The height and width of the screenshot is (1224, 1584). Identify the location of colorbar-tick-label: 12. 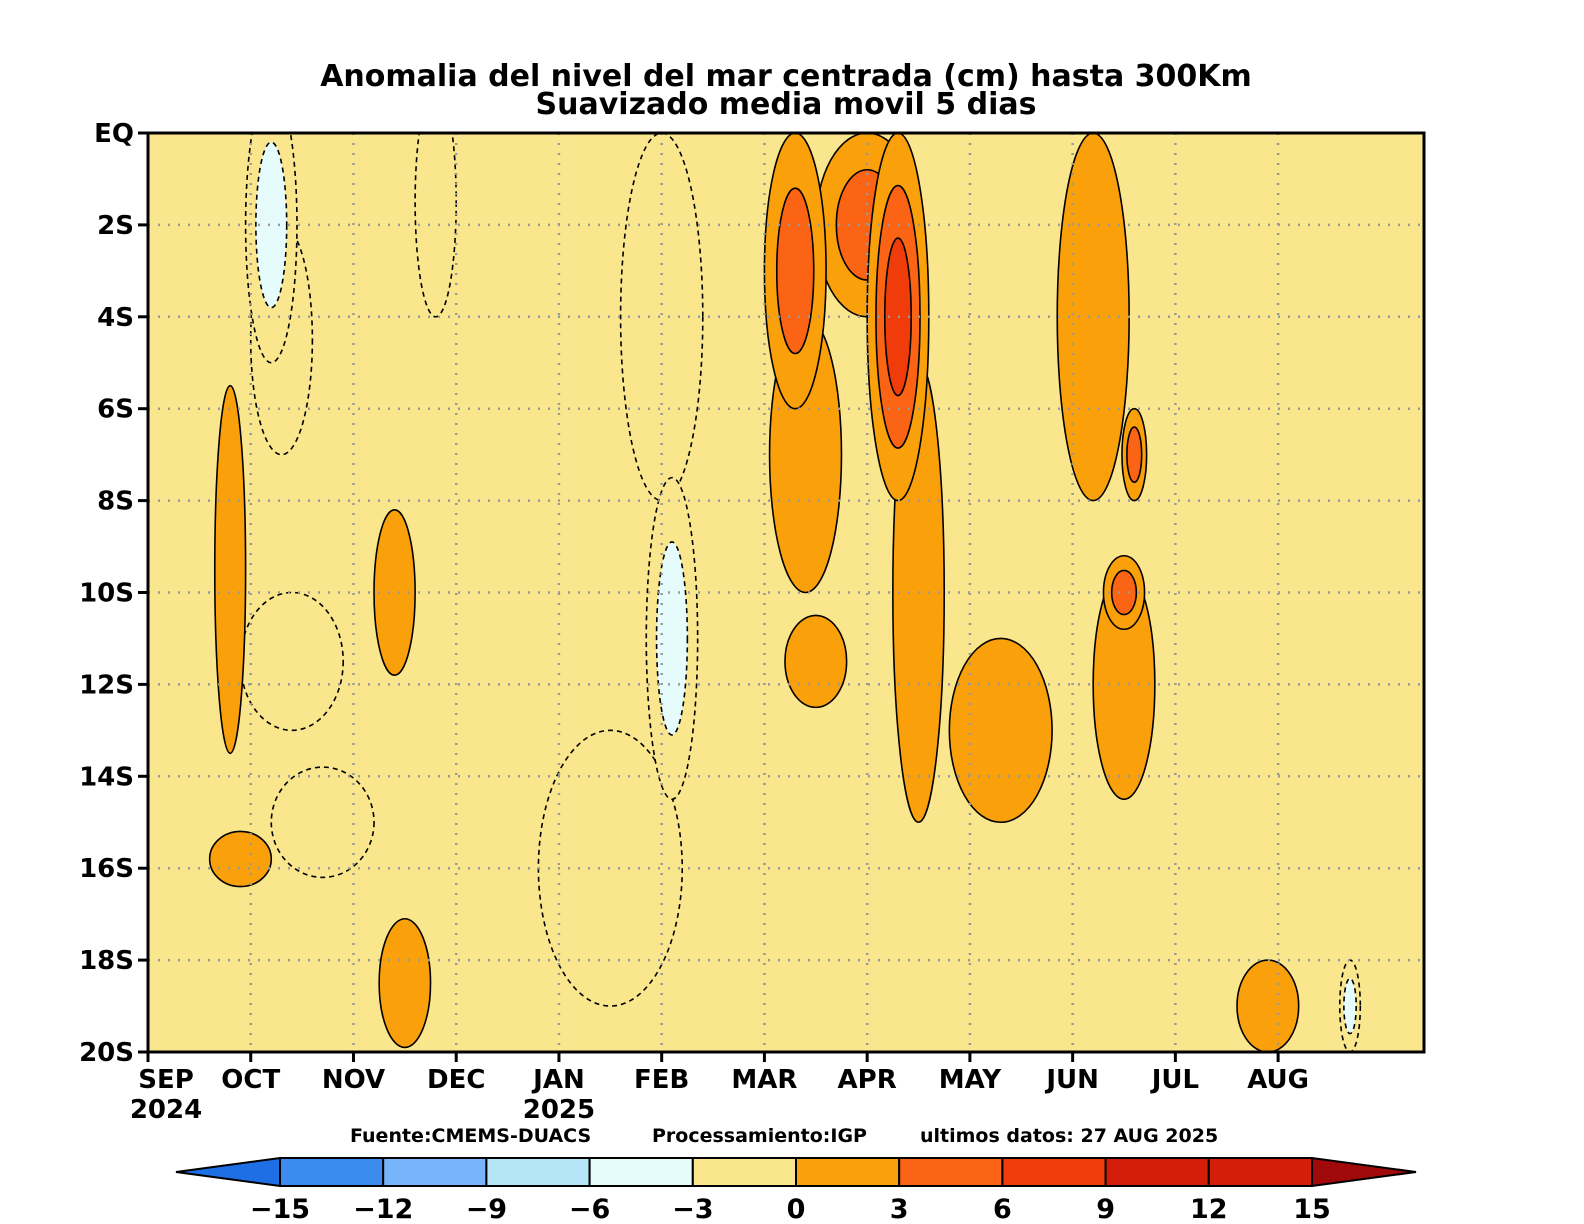
(1209, 1209).